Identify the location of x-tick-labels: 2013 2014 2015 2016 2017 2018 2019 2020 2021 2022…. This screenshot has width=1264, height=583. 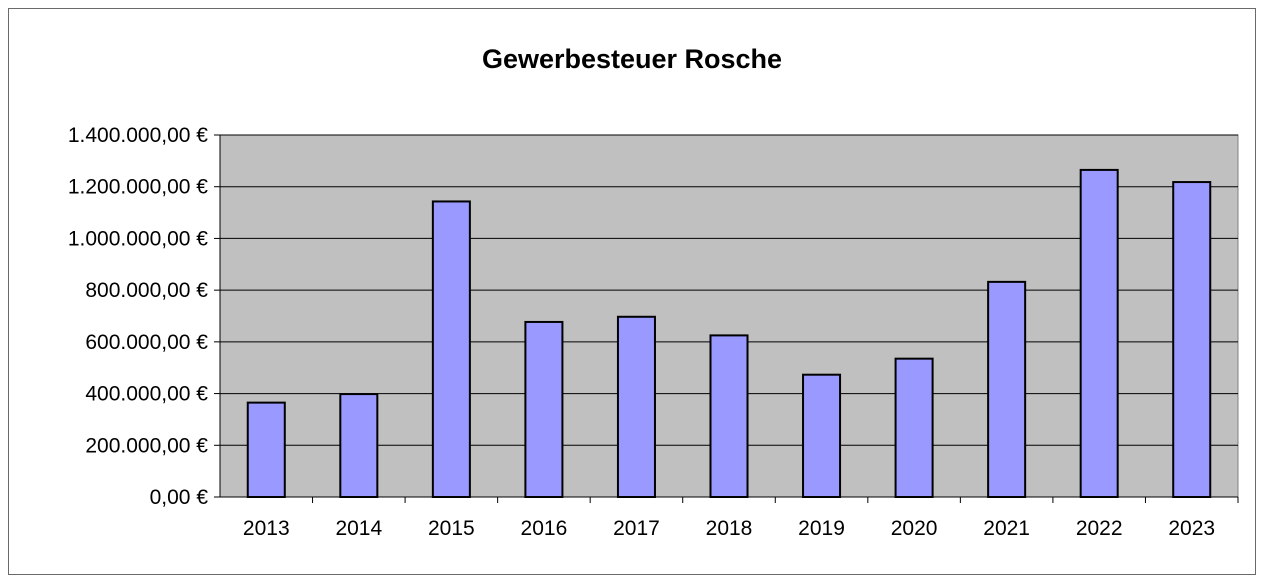
(729, 528).